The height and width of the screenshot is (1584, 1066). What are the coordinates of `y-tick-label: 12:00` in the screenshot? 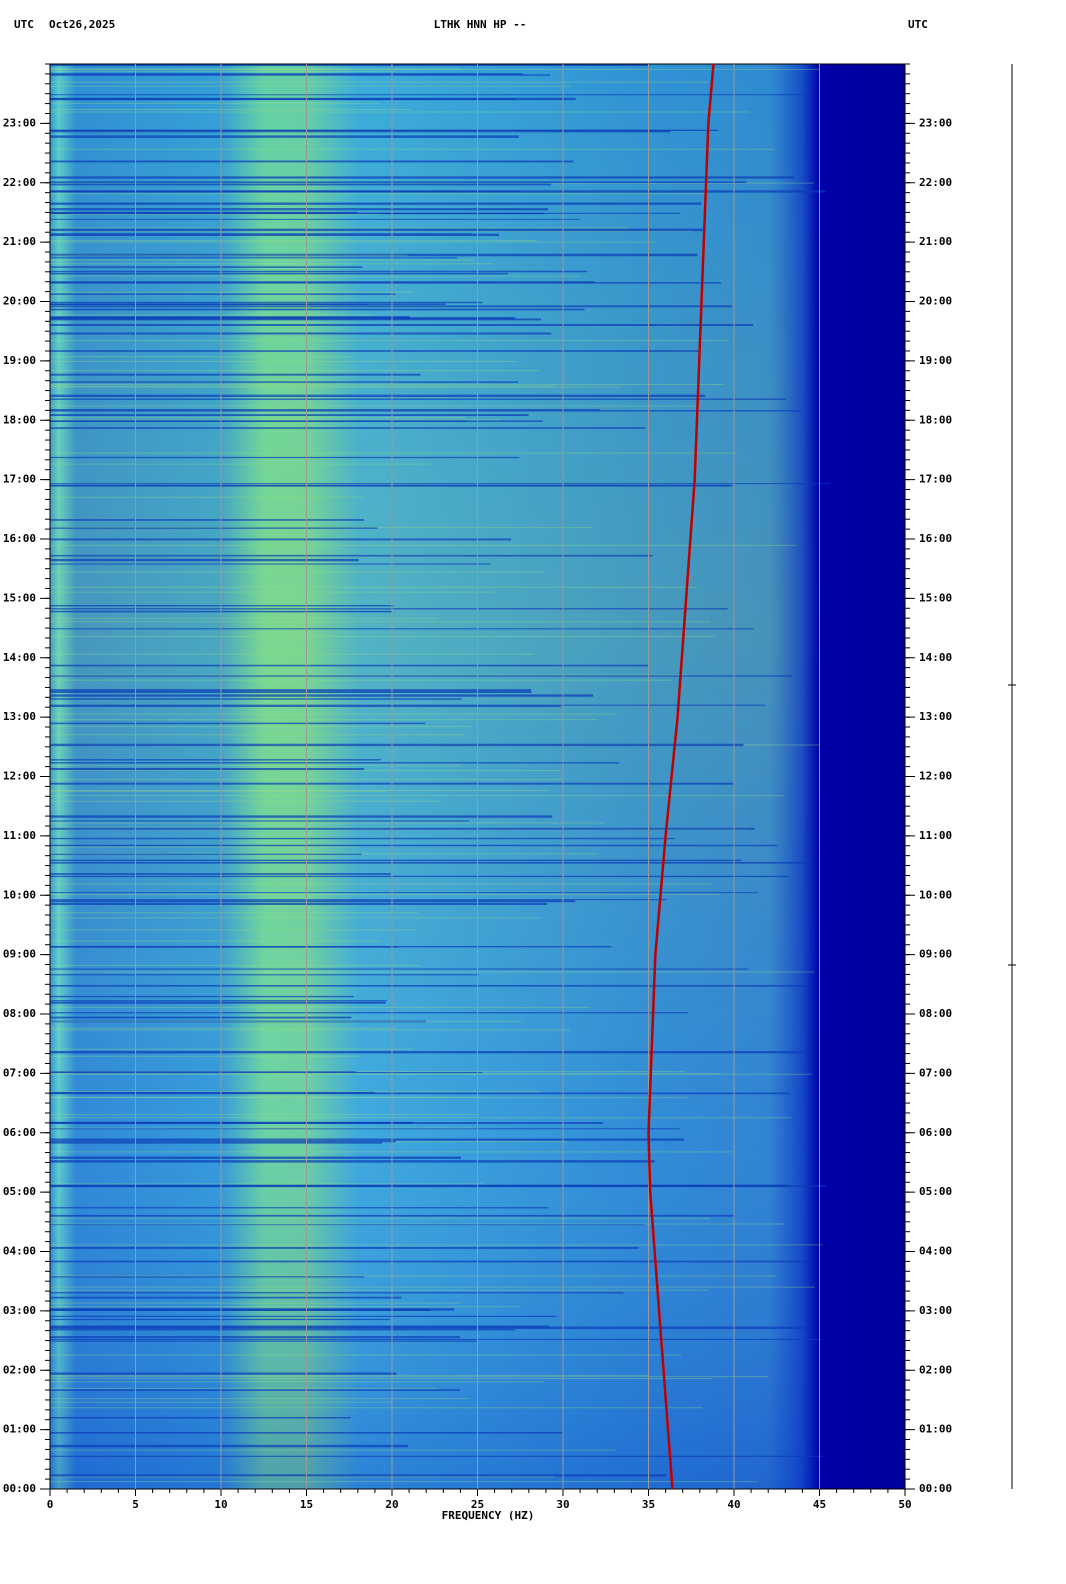 It's located at (19, 776).